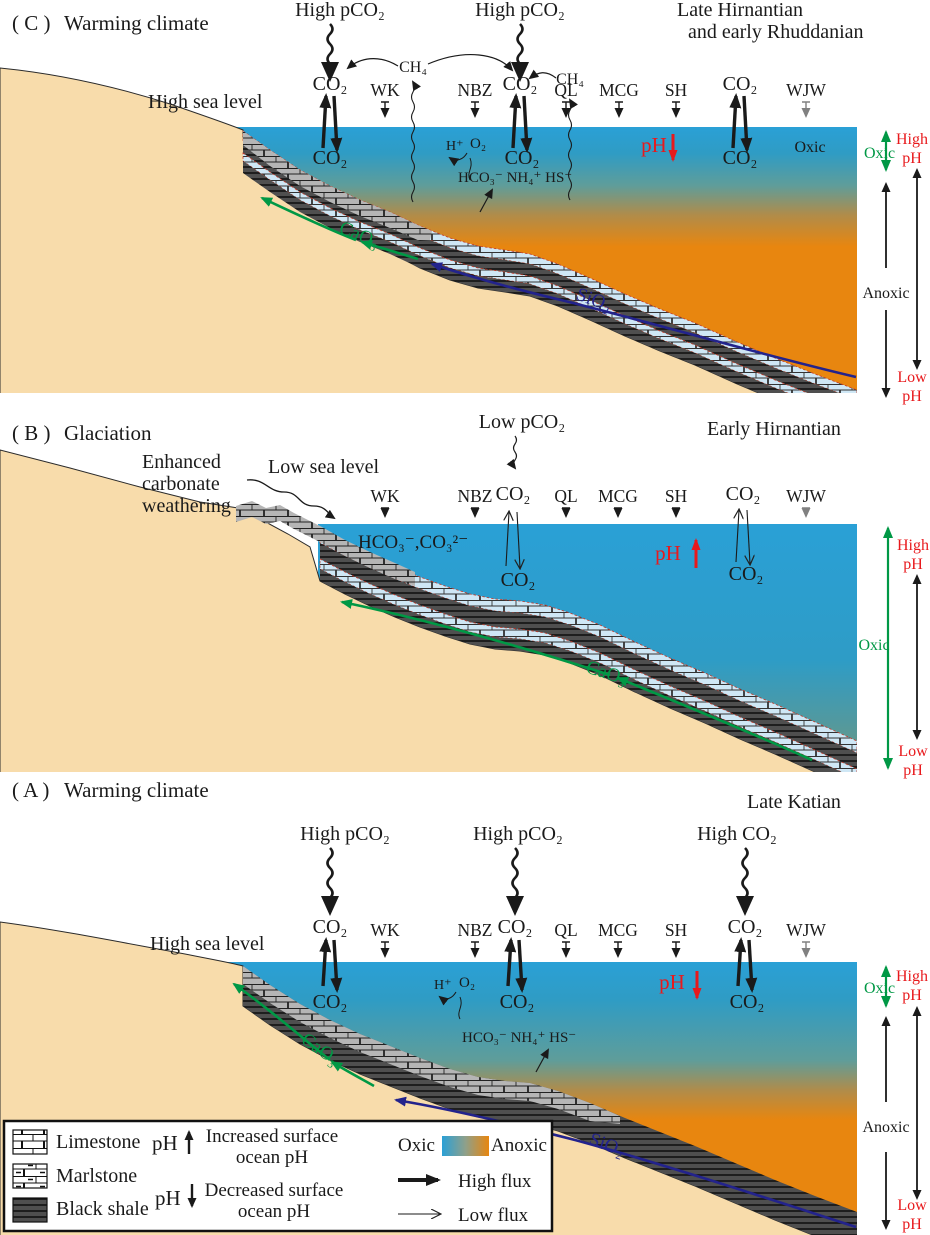  What do you see at coordinates (625, 1162) in the screenshot?
I see `silica-flux-arrow` at bounding box center [625, 1162].